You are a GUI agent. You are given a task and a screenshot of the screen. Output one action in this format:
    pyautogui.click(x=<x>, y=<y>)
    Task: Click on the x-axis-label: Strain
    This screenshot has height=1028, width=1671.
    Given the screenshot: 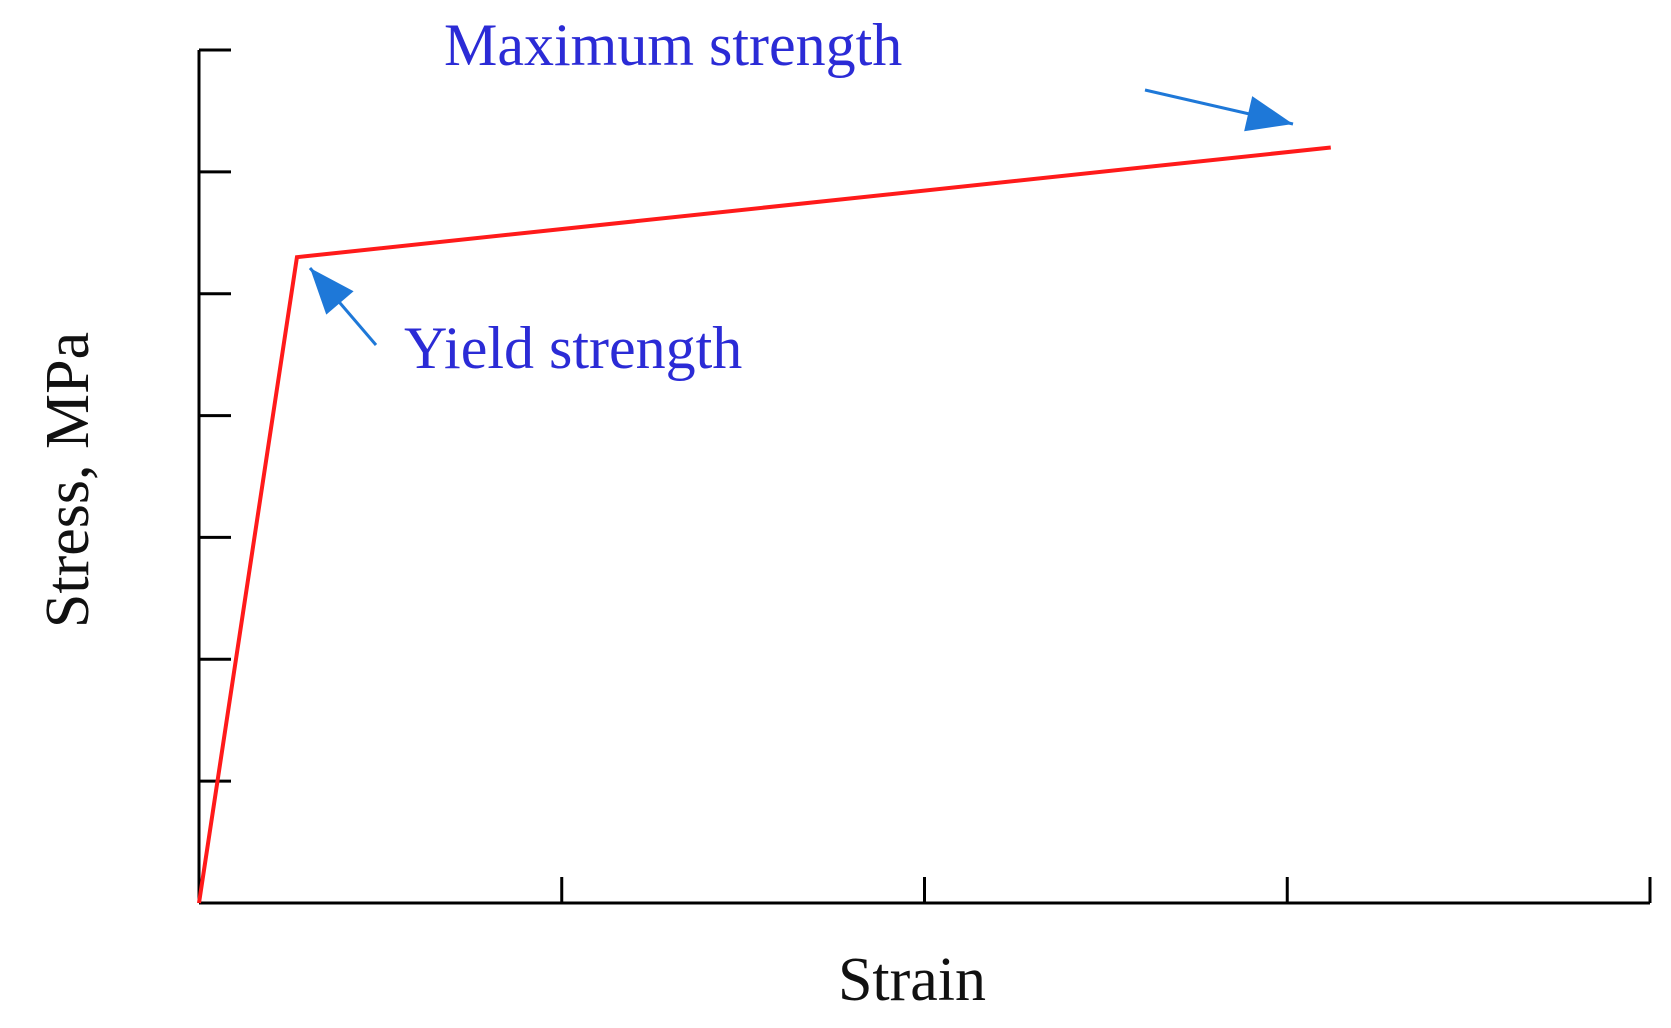 What is the action you would take?
    pyautogui.click(x=912, y=980)
    